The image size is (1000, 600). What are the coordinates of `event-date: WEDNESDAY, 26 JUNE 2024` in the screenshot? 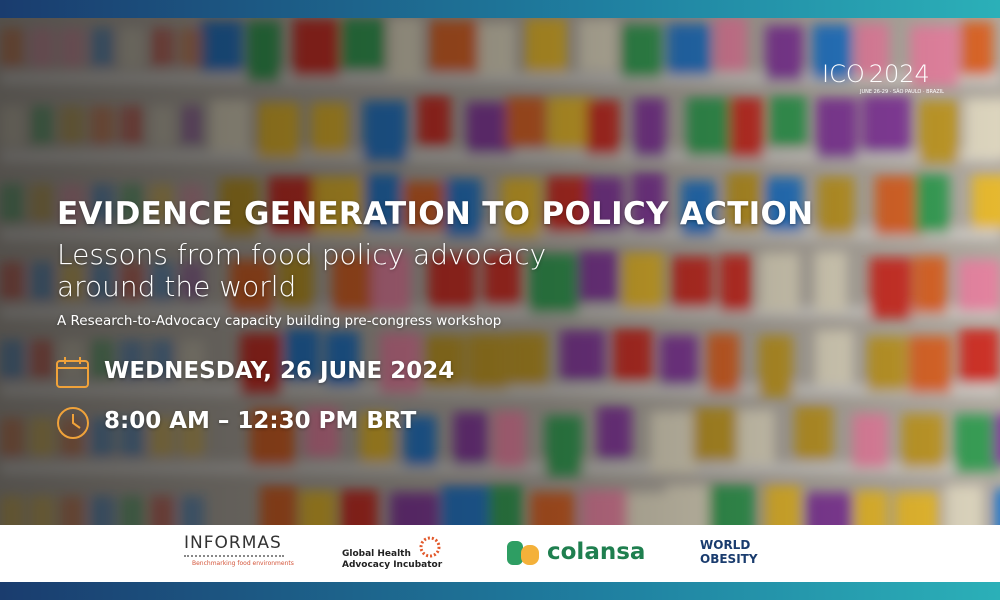 It's located at (279, 371).